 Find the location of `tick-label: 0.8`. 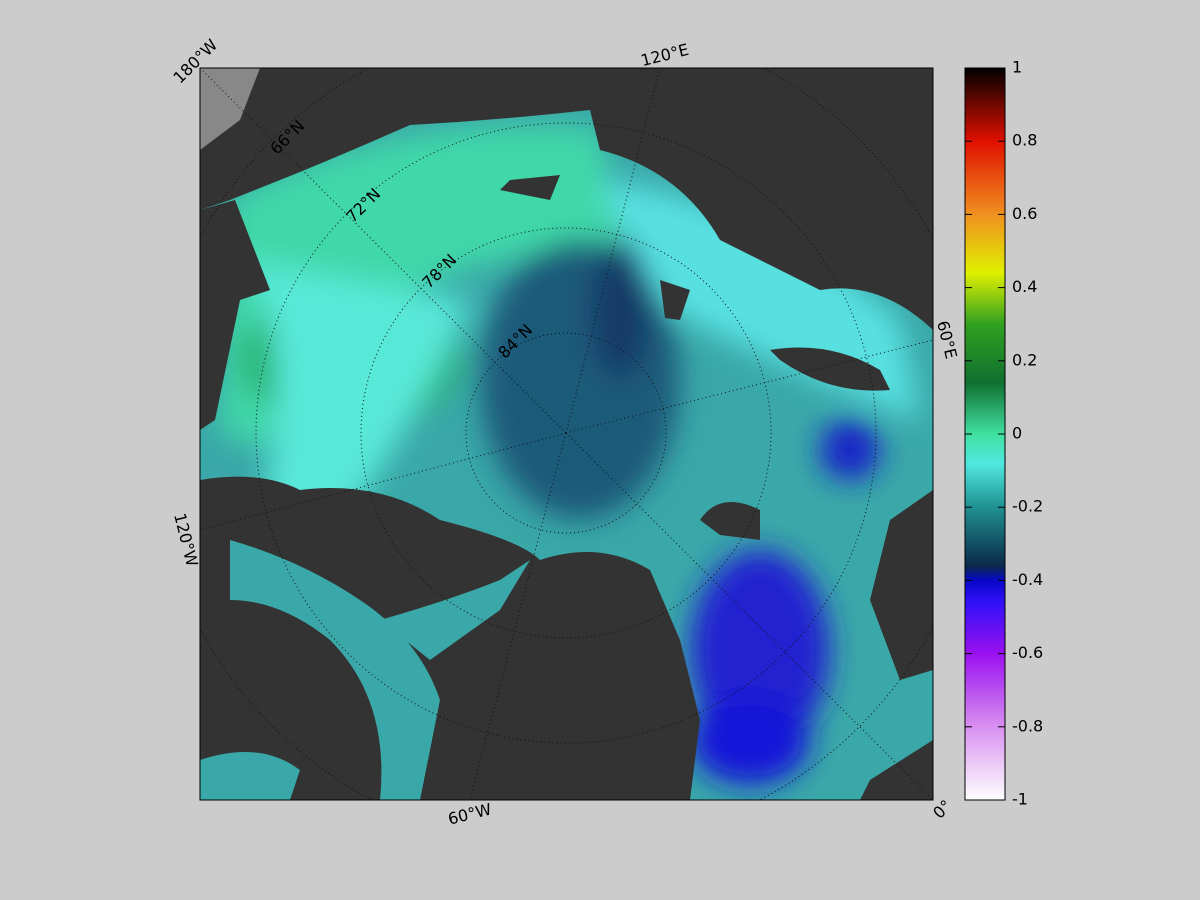

tick-label: 0.8 is located at coordinates (1024, 140).